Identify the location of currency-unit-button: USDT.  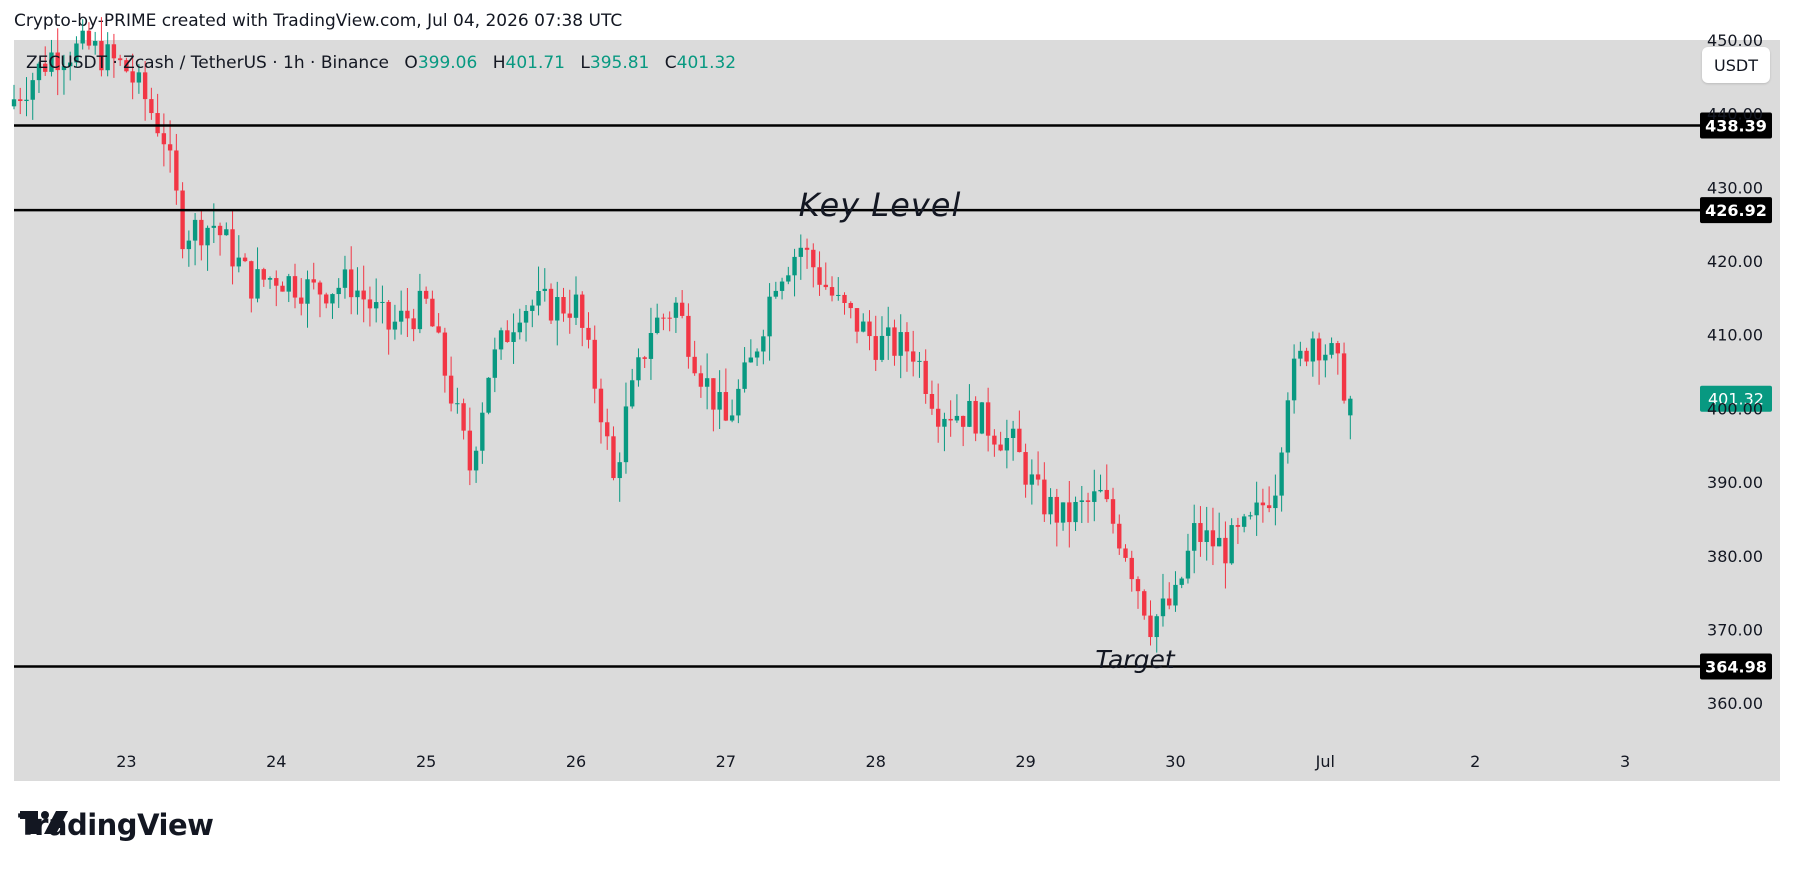
(1736, 65).